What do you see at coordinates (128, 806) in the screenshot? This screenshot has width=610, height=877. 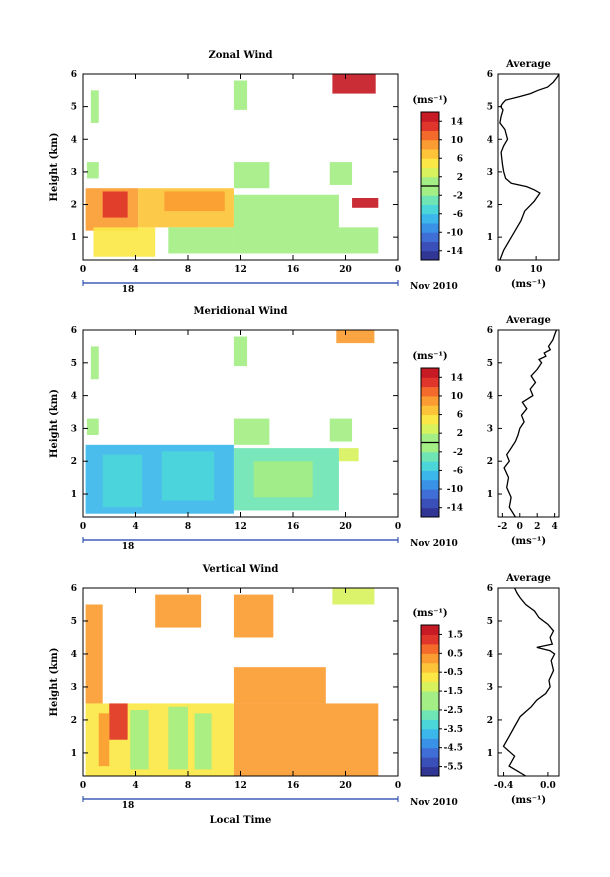 I see `day-label: 18` at bounding box center [128, 806].